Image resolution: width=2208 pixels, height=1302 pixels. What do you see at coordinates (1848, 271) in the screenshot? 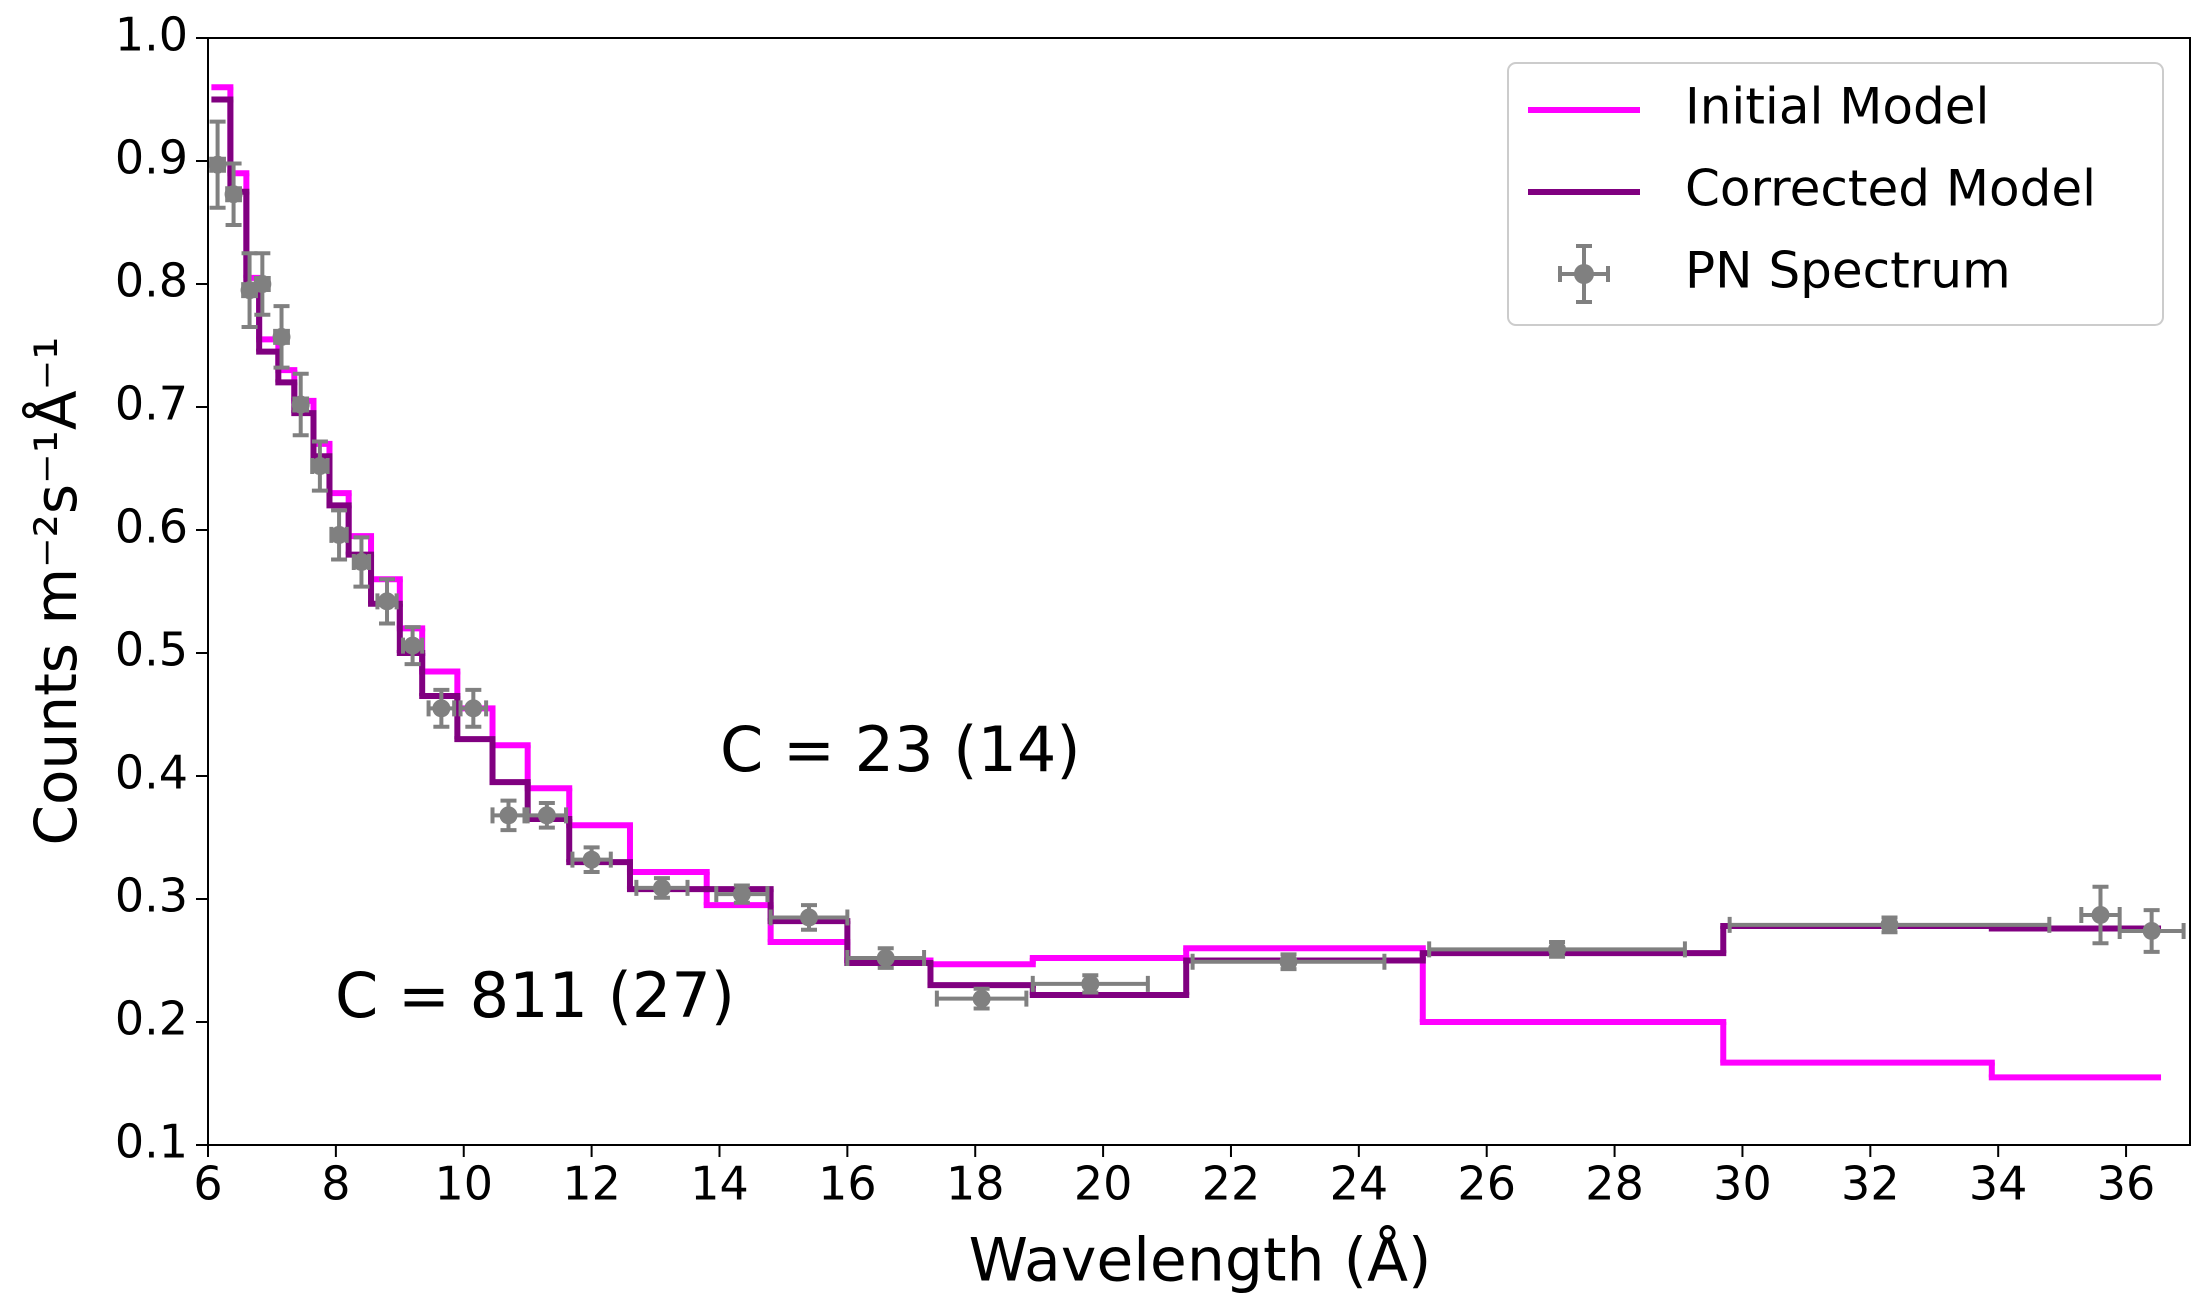
I see `legend-label: PN Spectrum` at bounding box center [1848, 271].